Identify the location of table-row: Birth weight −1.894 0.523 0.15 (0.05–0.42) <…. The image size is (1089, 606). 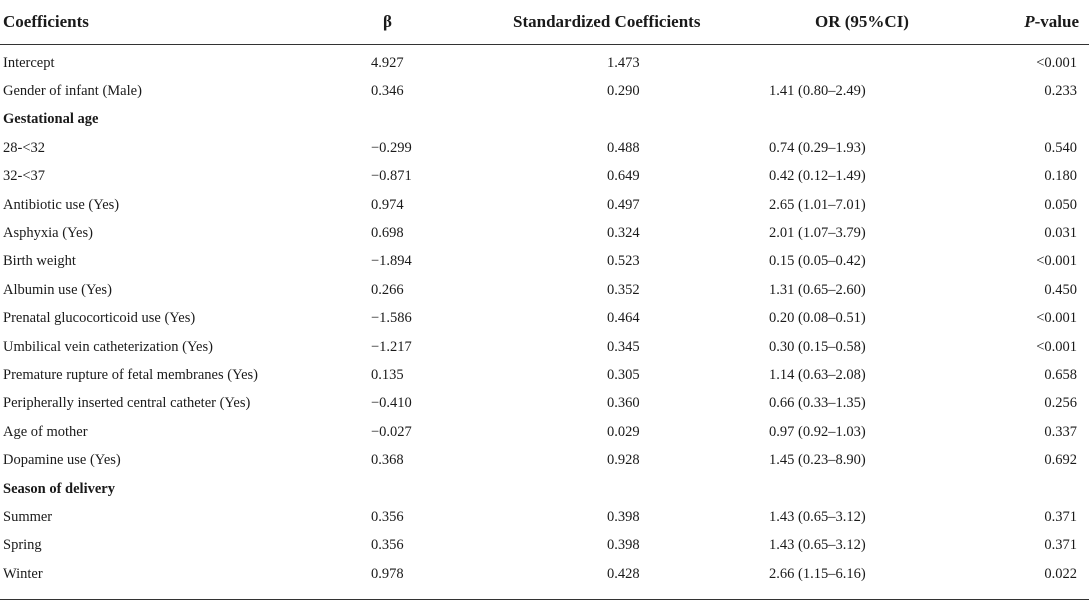
(544, 262).